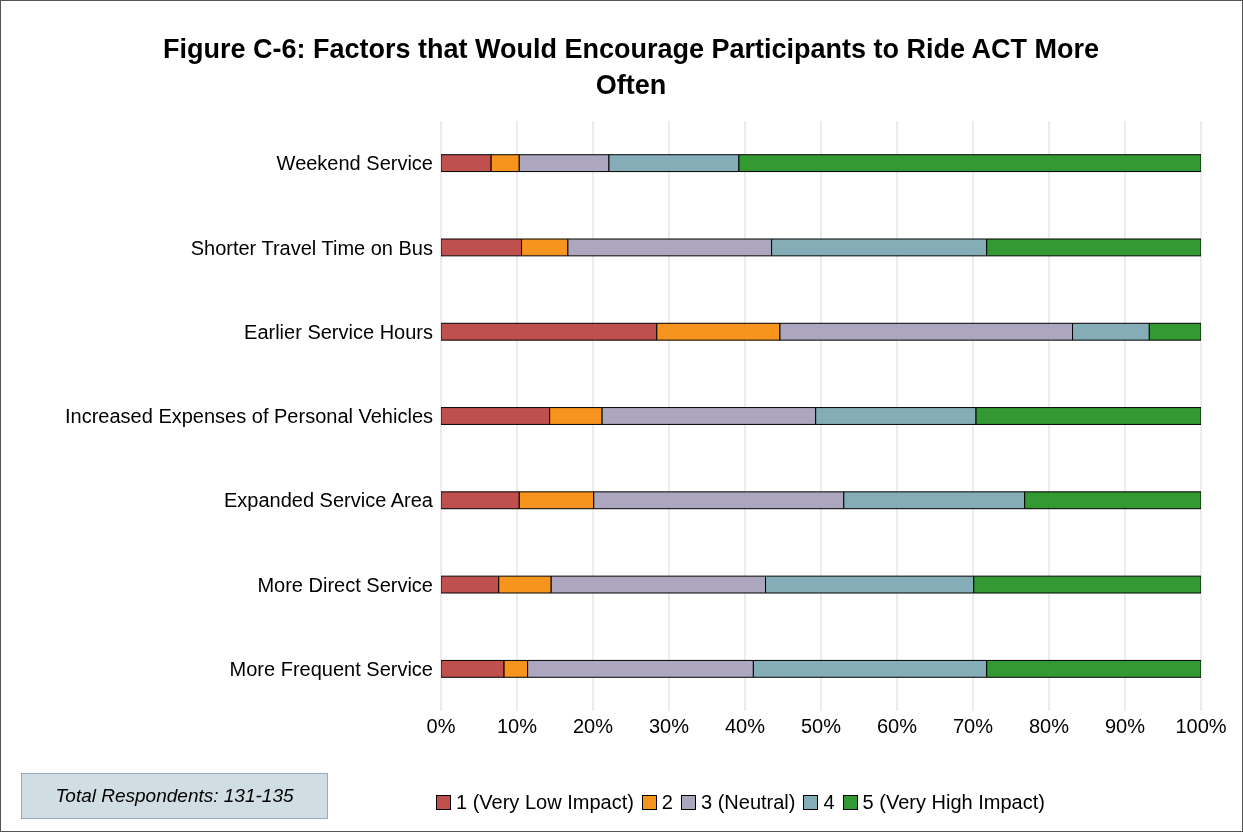 The height and width of the screenshot is (832, 1243). Describe the element at coordinates (953, 802) in the screenshot. I see `legend-label: 5 (Very High Impact)` at that location.